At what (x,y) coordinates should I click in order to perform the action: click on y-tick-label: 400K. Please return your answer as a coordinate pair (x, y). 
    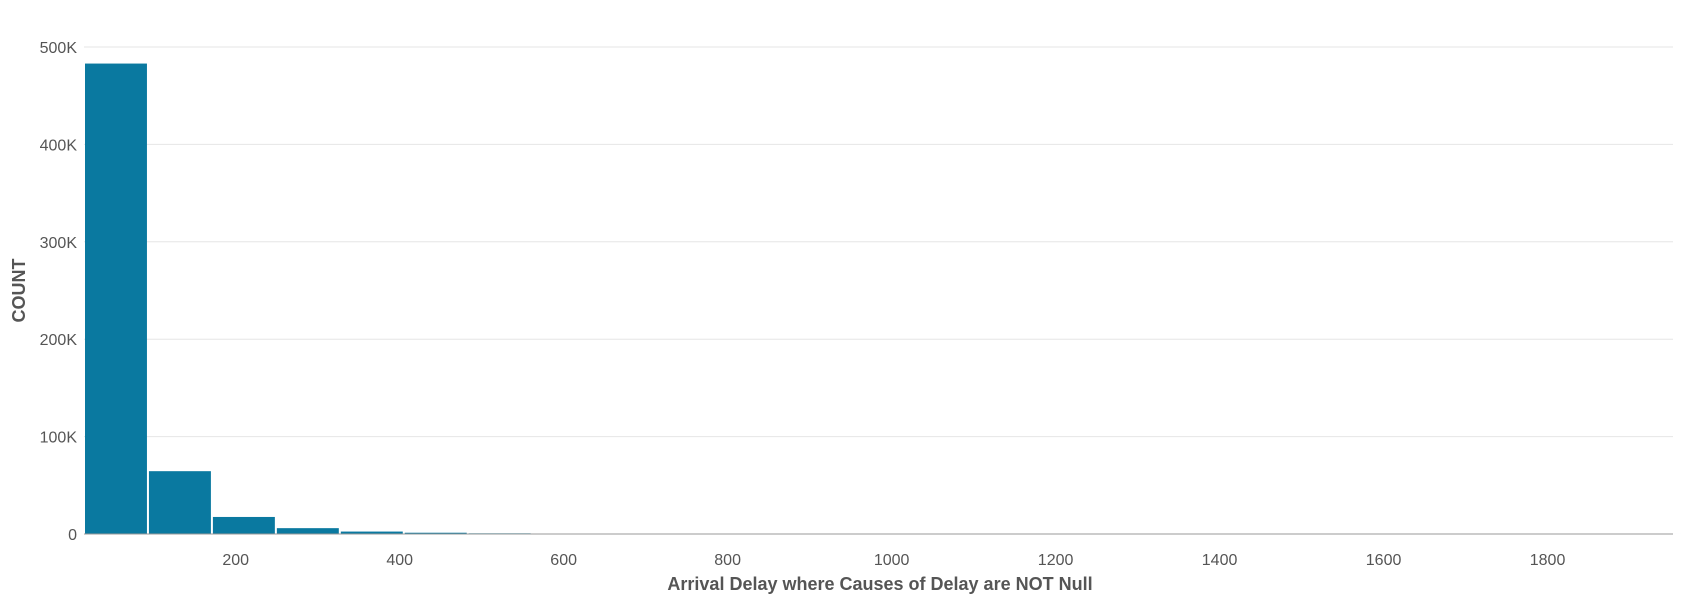
    Looking at the image, I should click on (59, 145).